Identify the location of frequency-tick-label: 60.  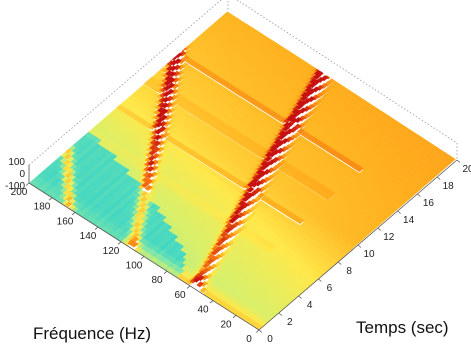
(180, 295).